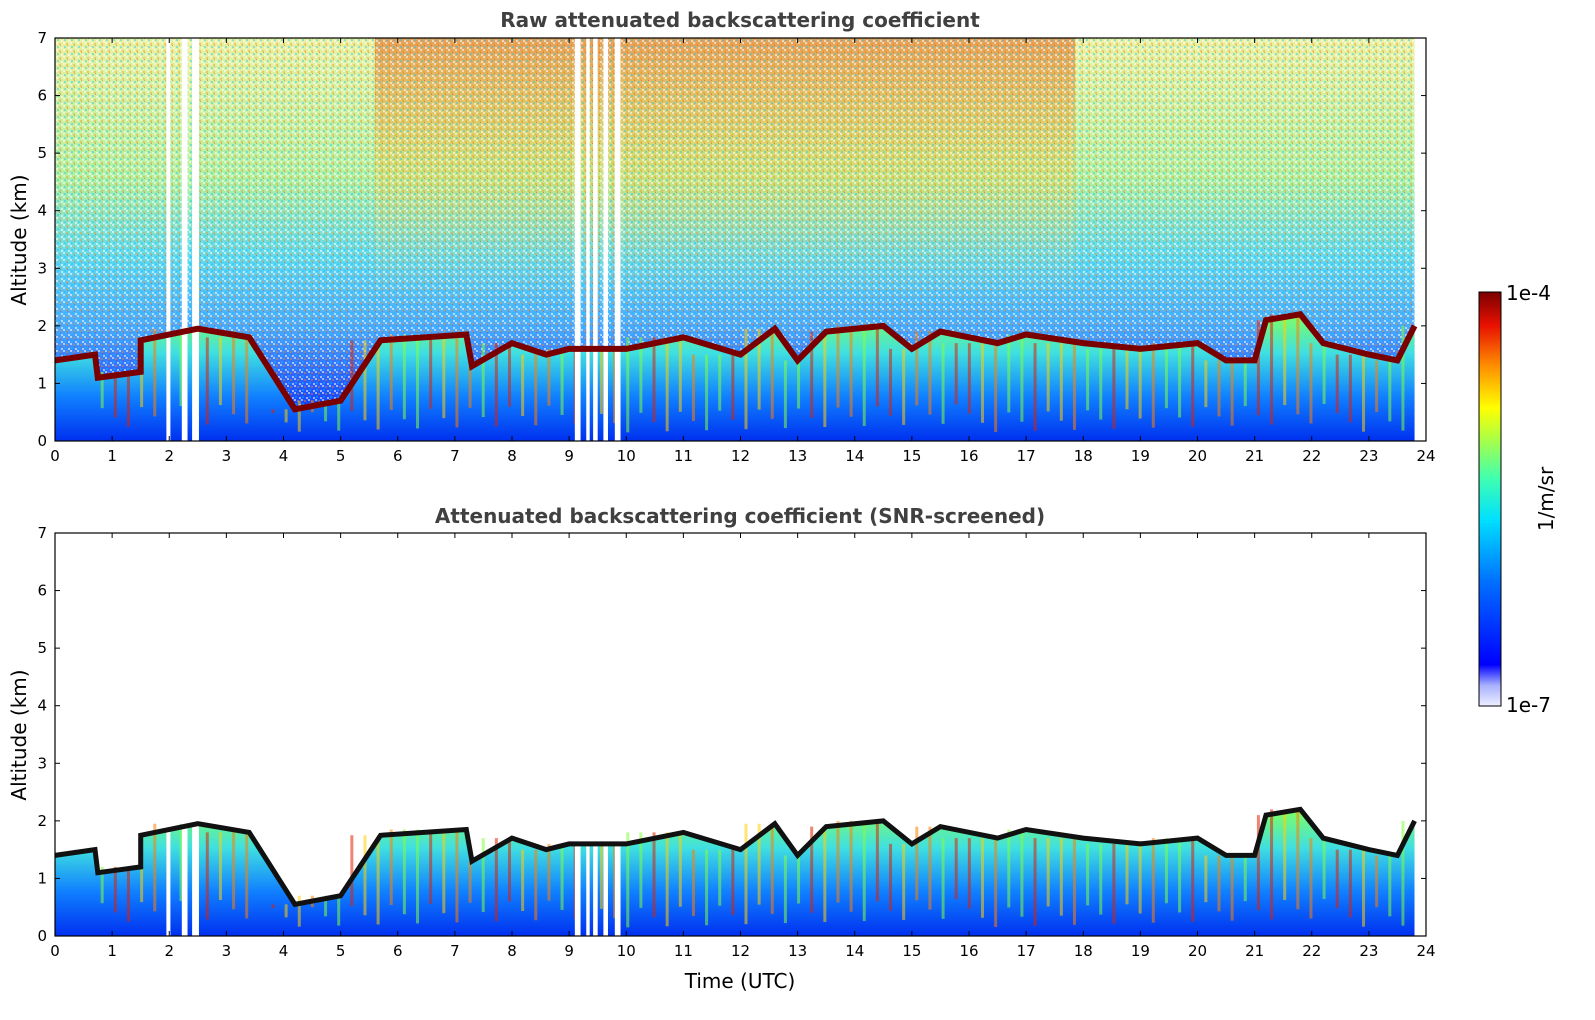 The height and width of the screenshot is (1020, 1595). What do you see at coordinates (398, 951) in the screenshot?
I see `x-tick-label: 6` at bounding box center [398, 951].